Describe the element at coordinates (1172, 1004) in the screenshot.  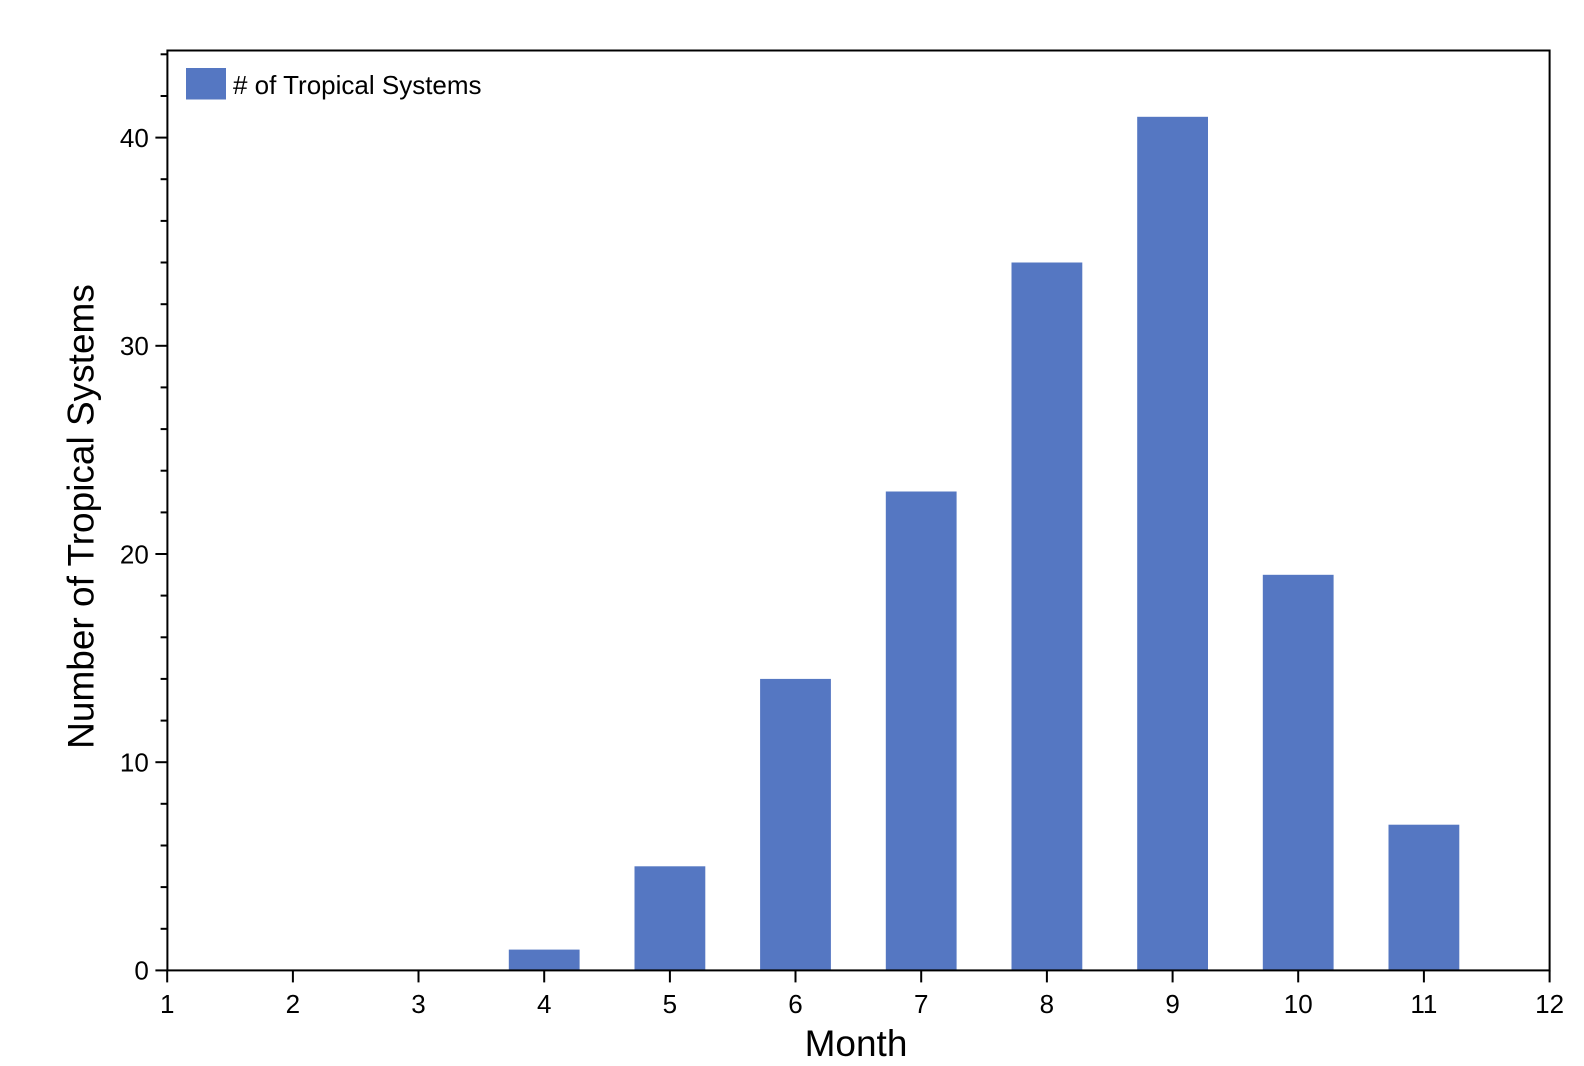
I see `svg-text: 9` at that location.